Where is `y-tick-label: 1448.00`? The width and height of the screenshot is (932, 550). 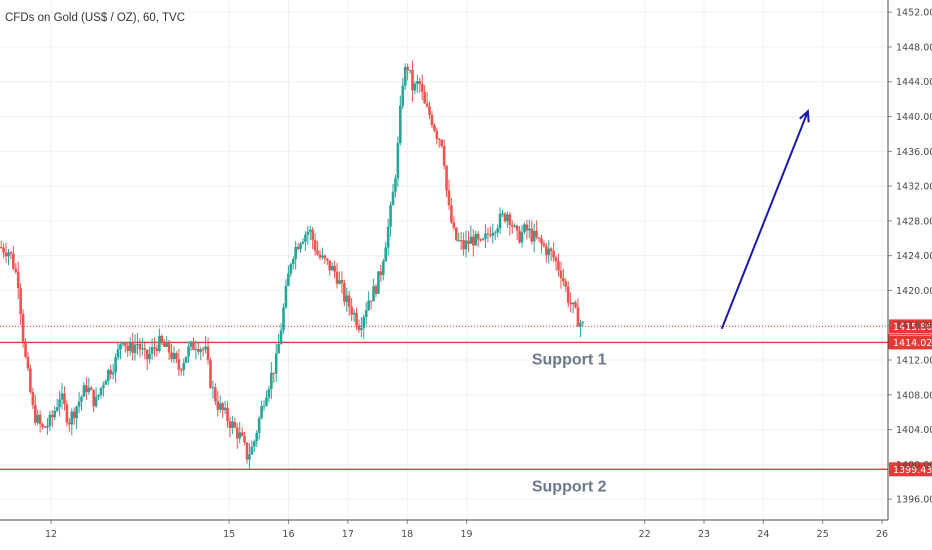 y-tick-label: 1448.00 is located at coordinates (914, 47).